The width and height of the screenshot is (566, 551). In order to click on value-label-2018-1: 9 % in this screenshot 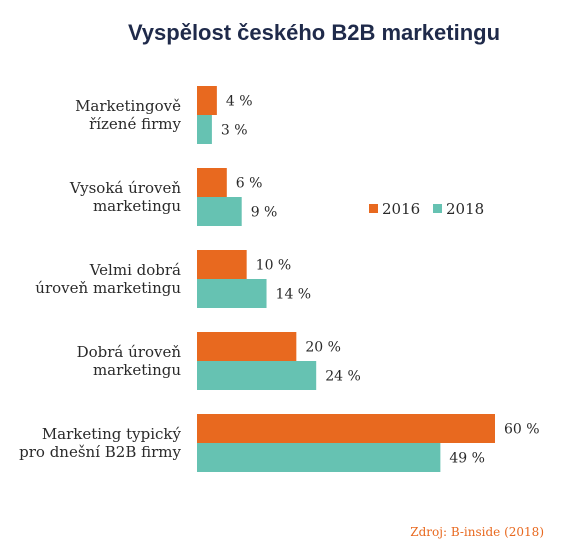, I will do `click(264, 213)`.